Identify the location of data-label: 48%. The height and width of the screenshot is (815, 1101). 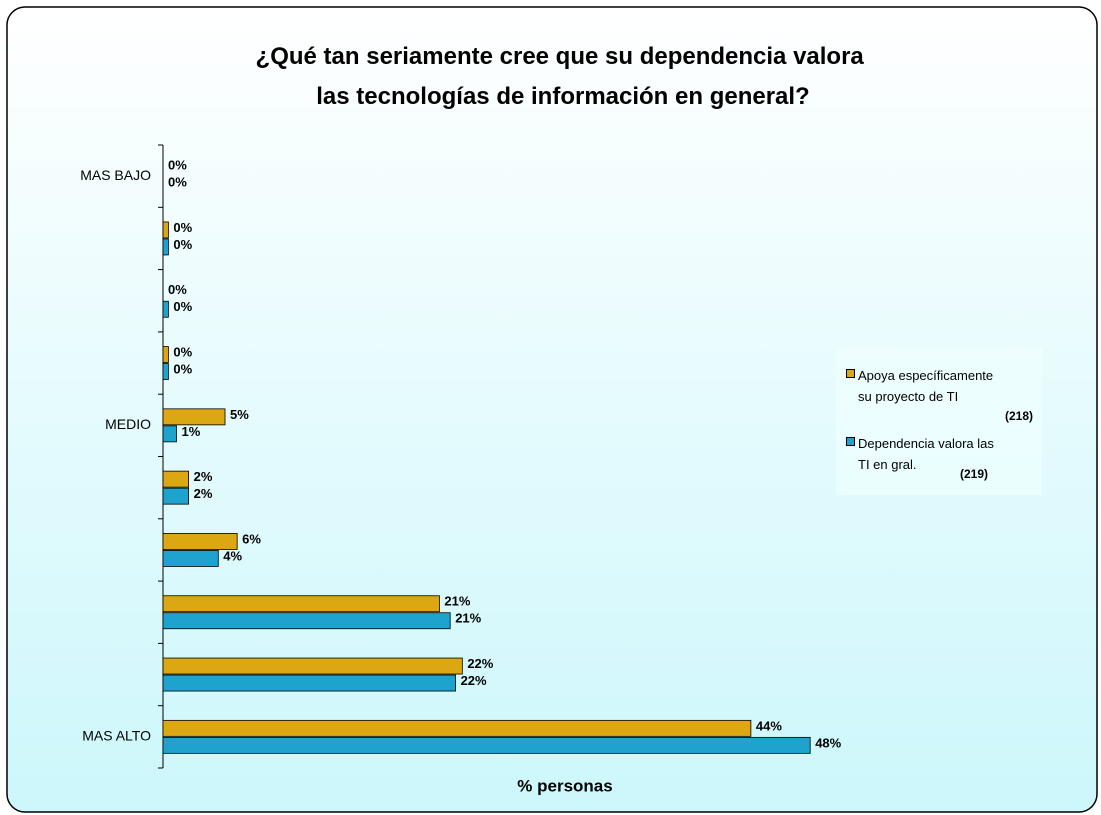
(828, 742).